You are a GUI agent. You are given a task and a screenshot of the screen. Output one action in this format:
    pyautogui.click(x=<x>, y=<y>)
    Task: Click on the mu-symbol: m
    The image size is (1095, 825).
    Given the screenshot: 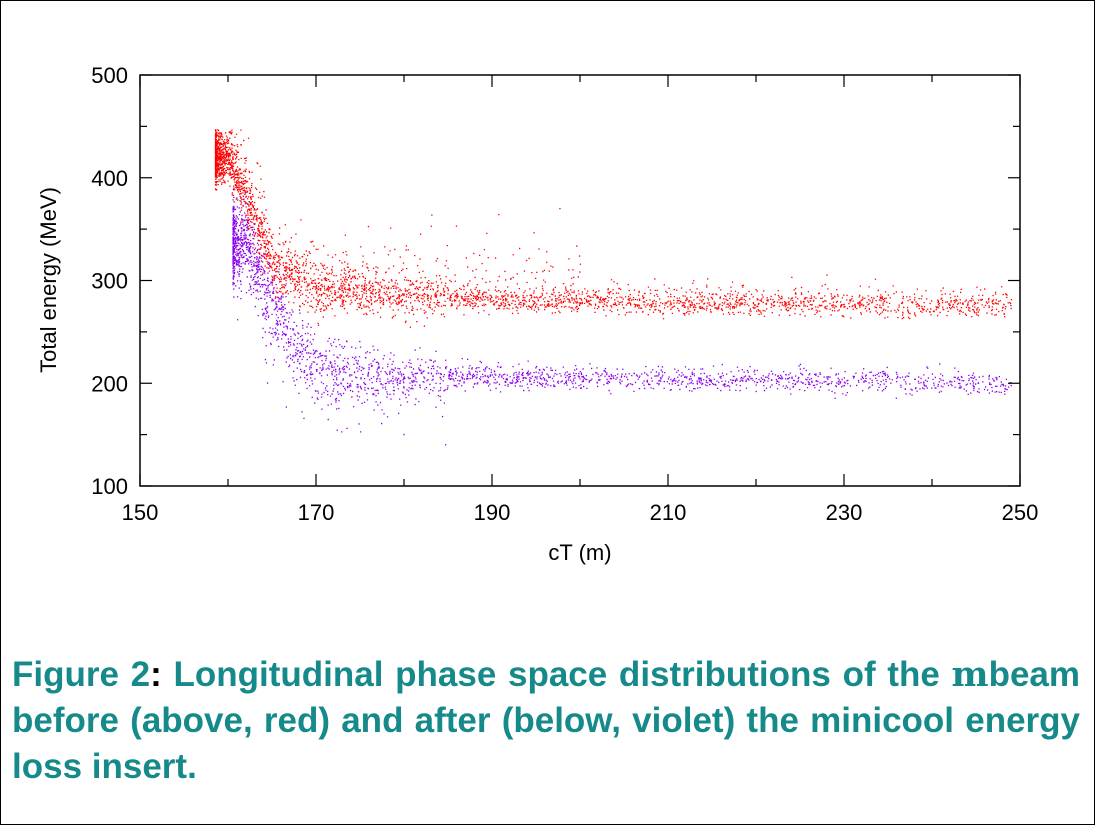 What is the action you would take?
    pyautogui.click(x=970, y=674)
    